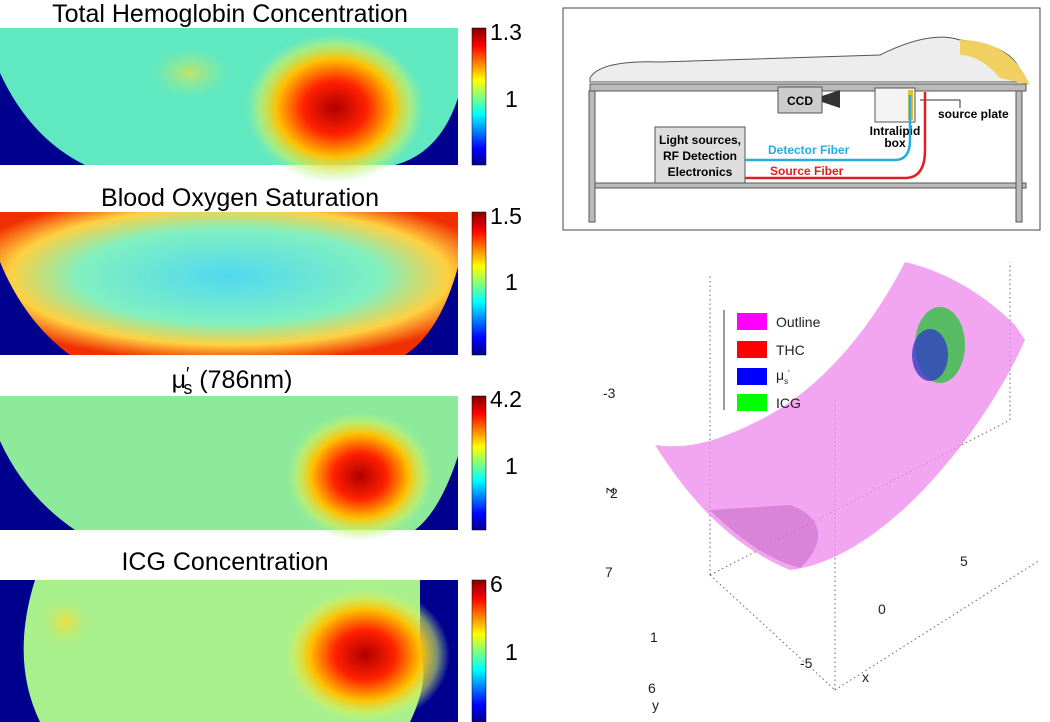 The height and width of the screenshot is (722, 1050). What do you see at coordinates (609, 490) in the screenshot?
I see `axis-label: z` at bounding box center [609, 490].